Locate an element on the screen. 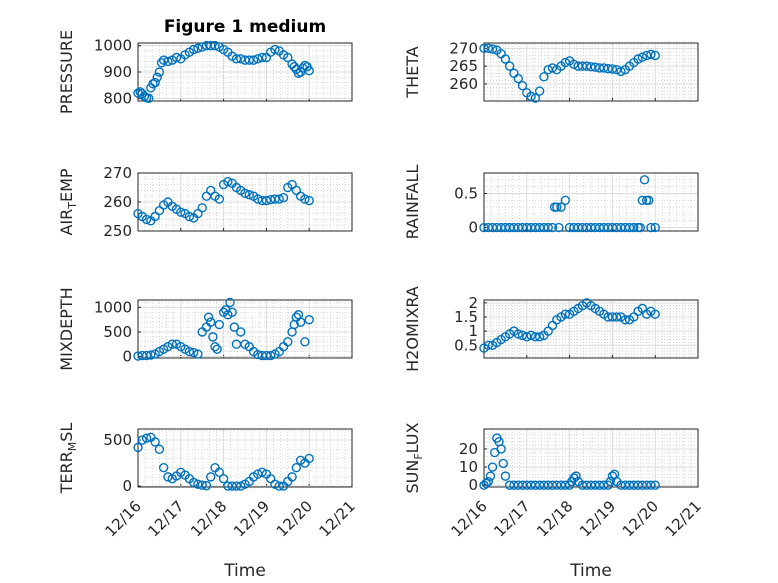 The width and height of the screenshot is (778, 583). y-axis-label: TERRMSL is located at coordinates (68, 459).